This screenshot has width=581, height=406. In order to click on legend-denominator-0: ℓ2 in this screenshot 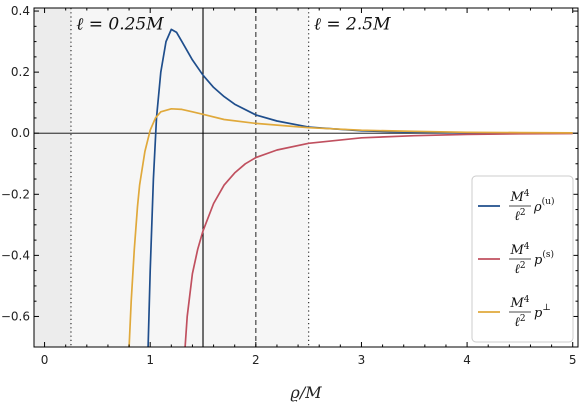, I will do `click(519, 216)`.